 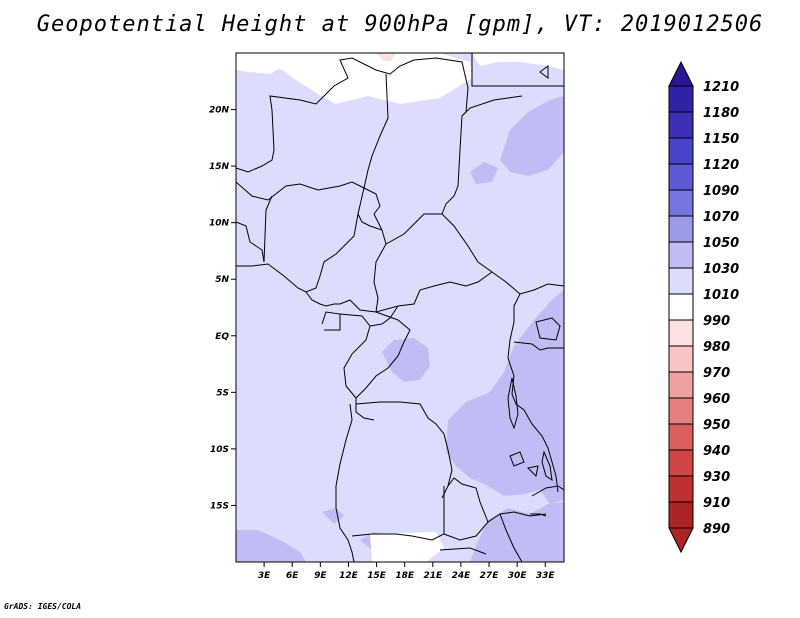 I want to click on colorbar-label: 1090, so click(x=721, y=191).